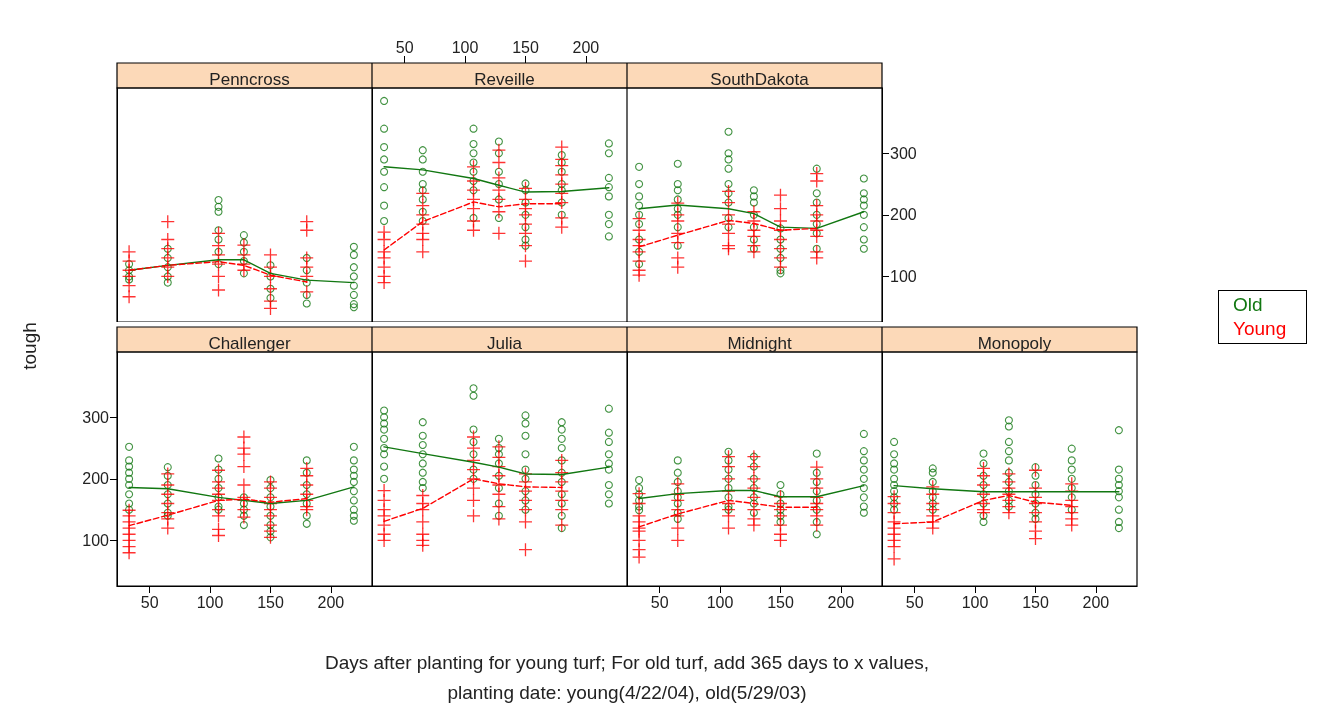 This screenshot has height=719, width=1333. Describe the element at coordinates (903, 276) in the screenshot. I see `y-tick-label: 100` at that location.